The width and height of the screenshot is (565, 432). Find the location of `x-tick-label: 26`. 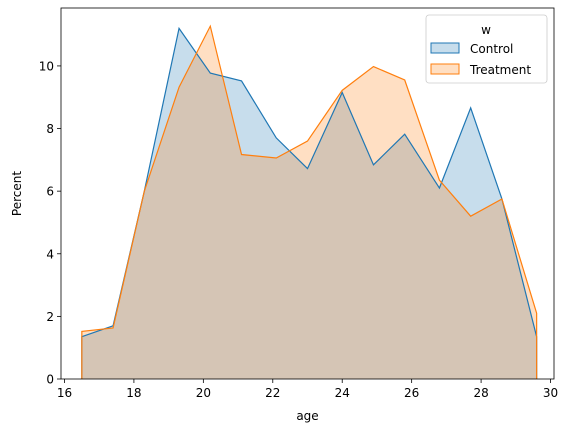

x-tick-label: 26 is located at coordinates (411, 393).